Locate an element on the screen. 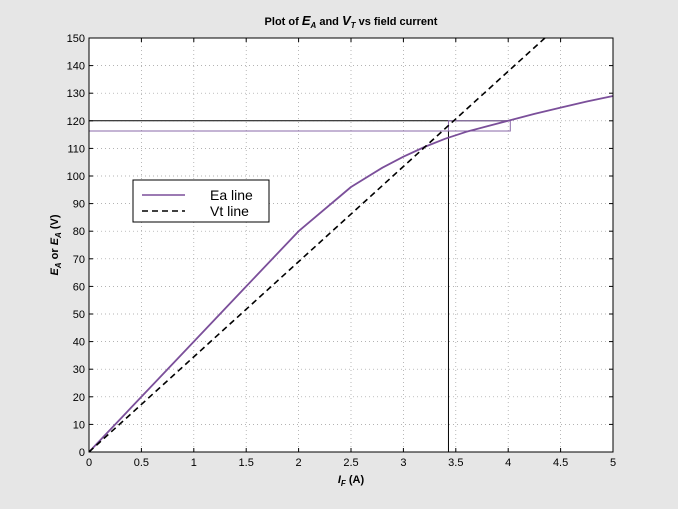 Image resolution: width=678 pixels, height=509 pixels. y-tick-label: 90 is located at coordinates (79, 205).